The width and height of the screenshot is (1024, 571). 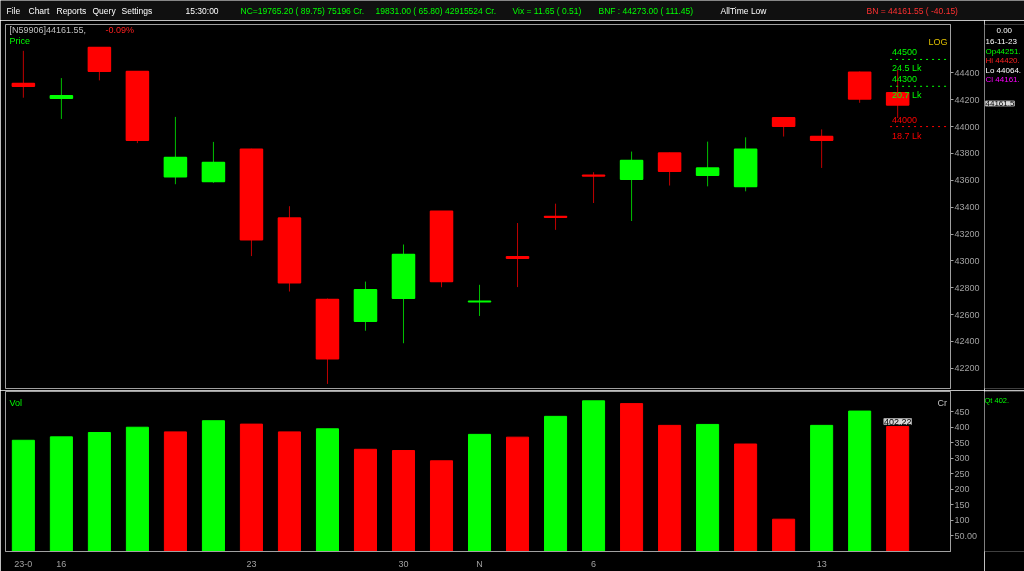 What do you see at coordinates (1004, 30) in the screenshot?
I see `text: 0.00` at bounding box center [1004, 30].